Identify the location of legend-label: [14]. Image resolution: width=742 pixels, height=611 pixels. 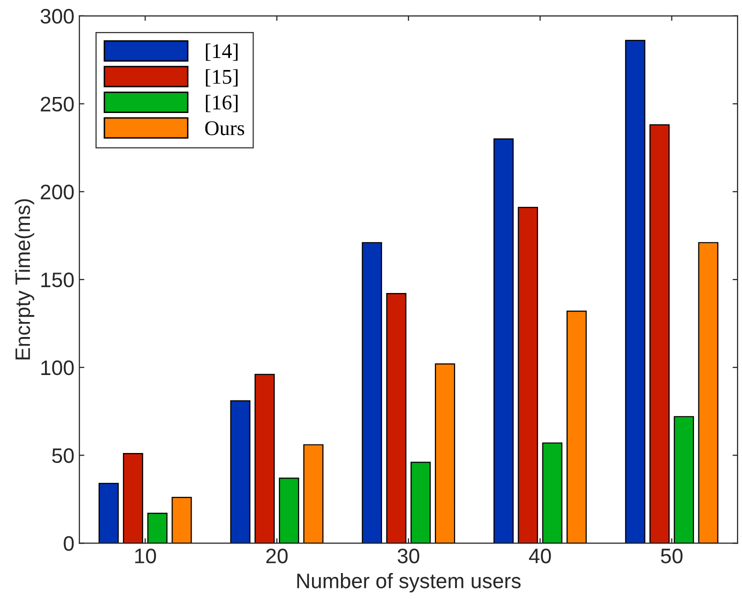
(222, 52).